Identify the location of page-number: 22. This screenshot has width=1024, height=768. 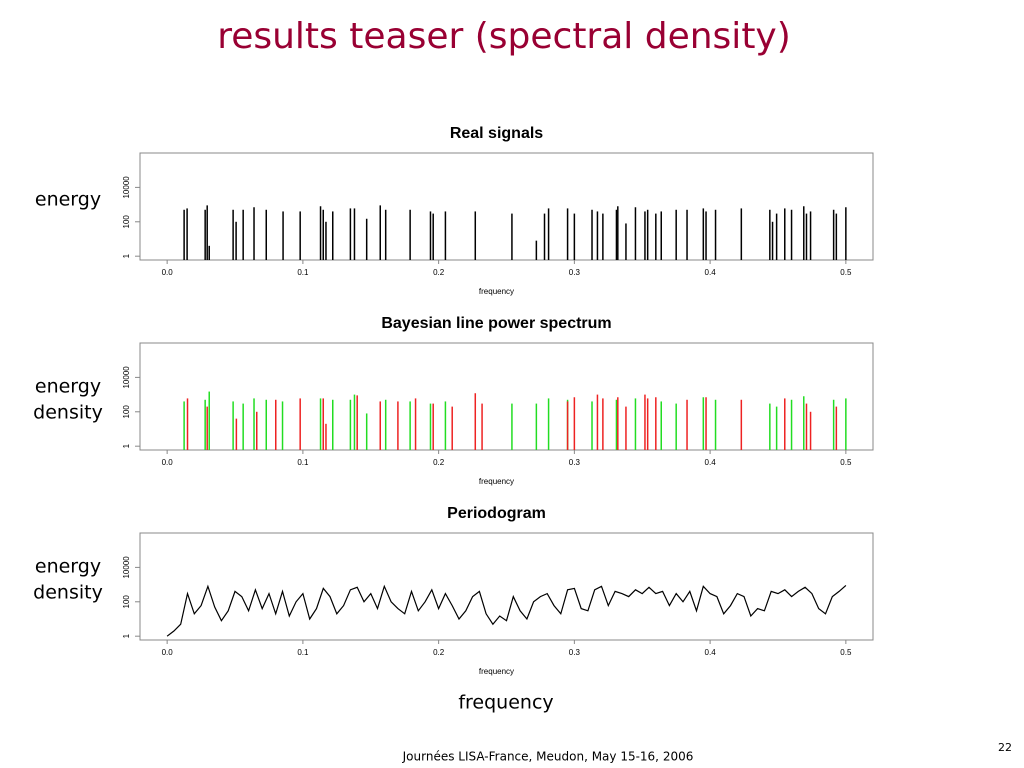
(1005, 747).